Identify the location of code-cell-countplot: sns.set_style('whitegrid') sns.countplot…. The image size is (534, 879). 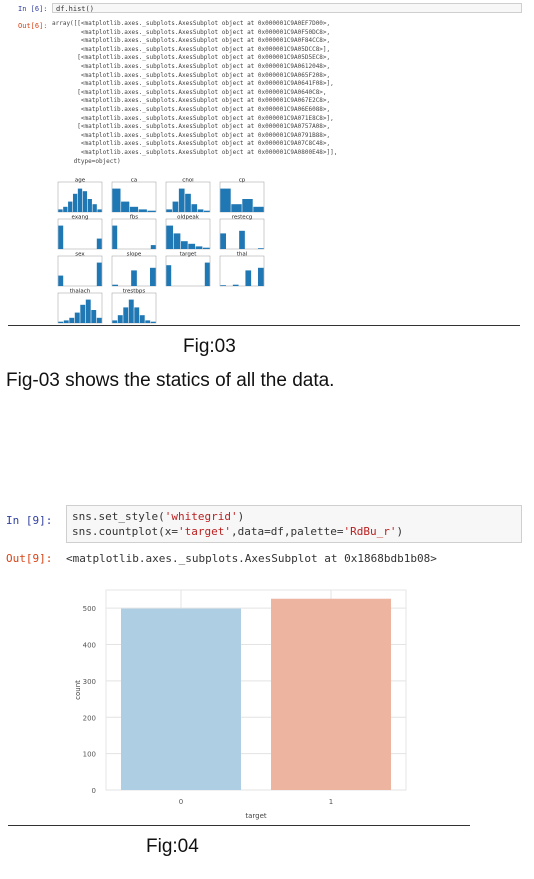
(294, 524).